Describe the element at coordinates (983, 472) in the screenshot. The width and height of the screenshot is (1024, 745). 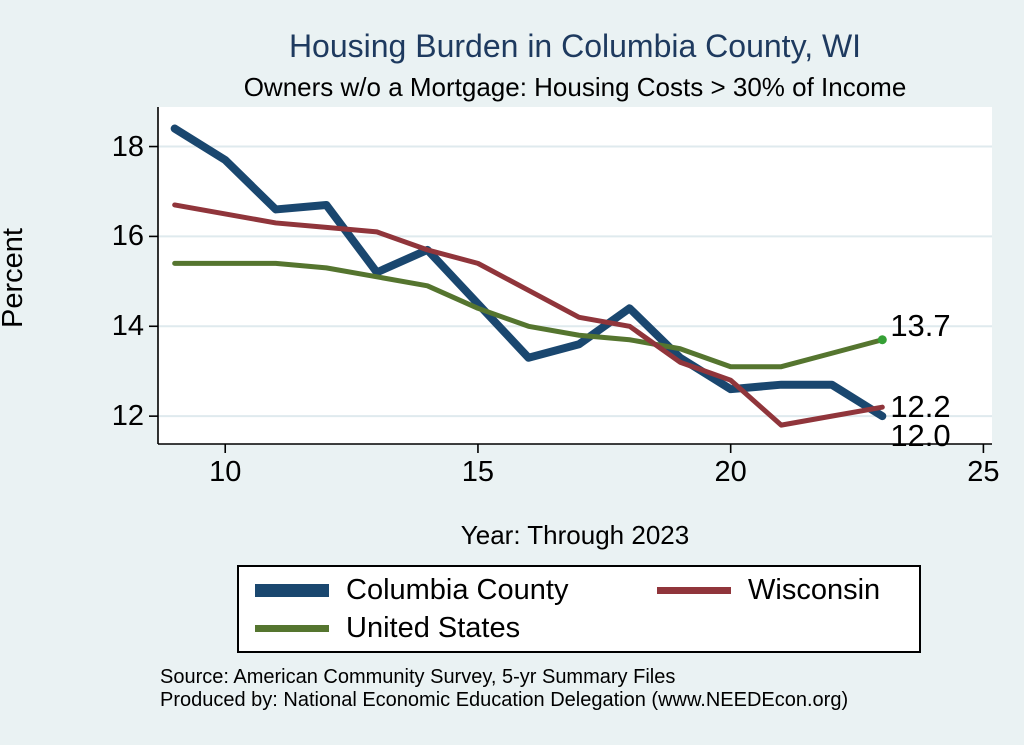
I see `x-tick-label: 25` at that location.